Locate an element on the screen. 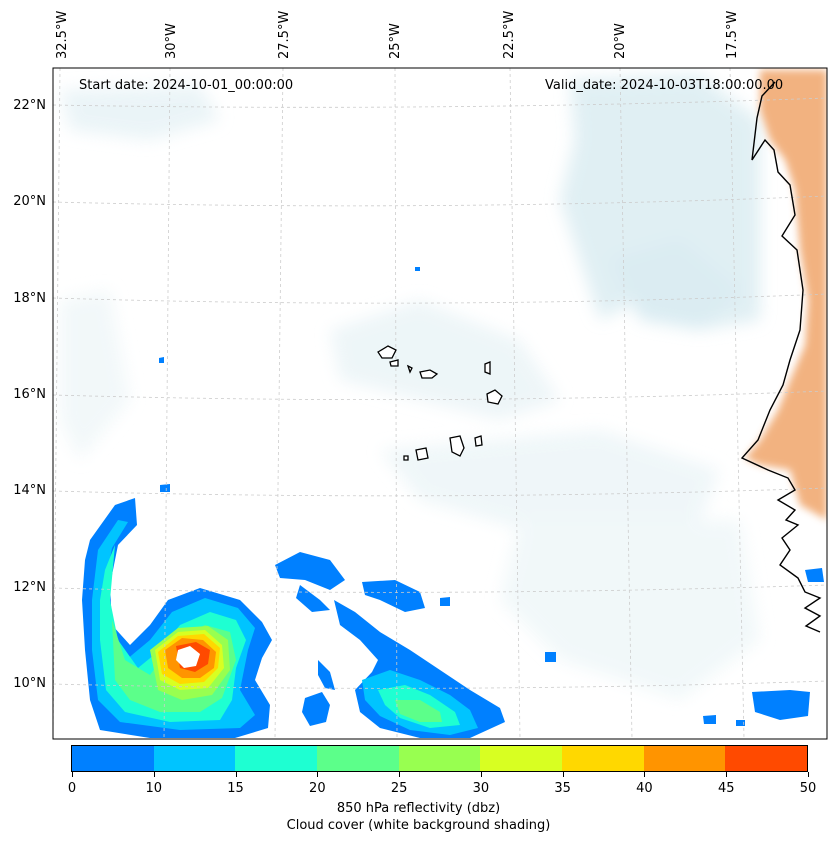 The width and height of the screenshot is (837, 843). colorbar-tick-label: 25 is located at coordinates (399, 788).